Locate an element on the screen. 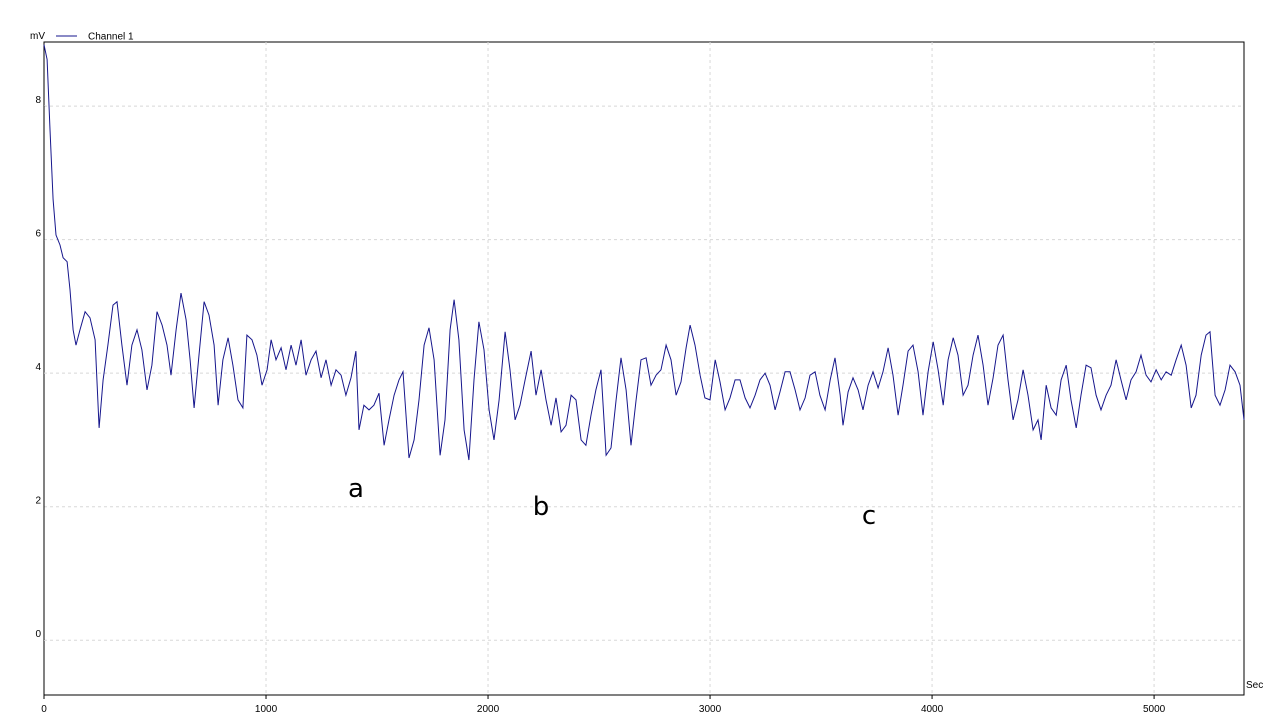 The height and width of the screenshot is (723, 1281). legend-label: Channel 1 is located at coordinates (111, 37).